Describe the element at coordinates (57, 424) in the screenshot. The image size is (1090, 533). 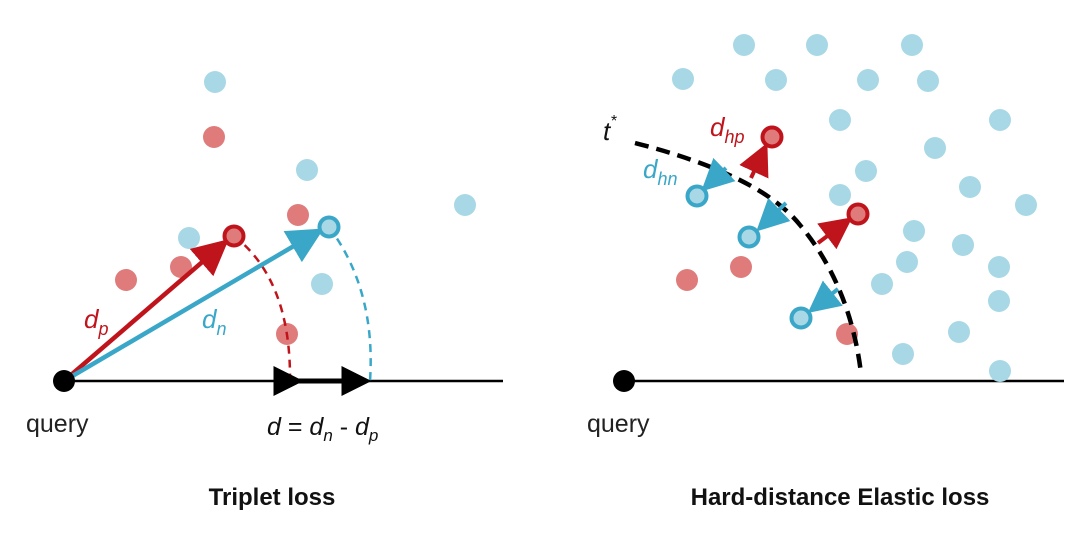
I see `query-label-left: query` at that location.